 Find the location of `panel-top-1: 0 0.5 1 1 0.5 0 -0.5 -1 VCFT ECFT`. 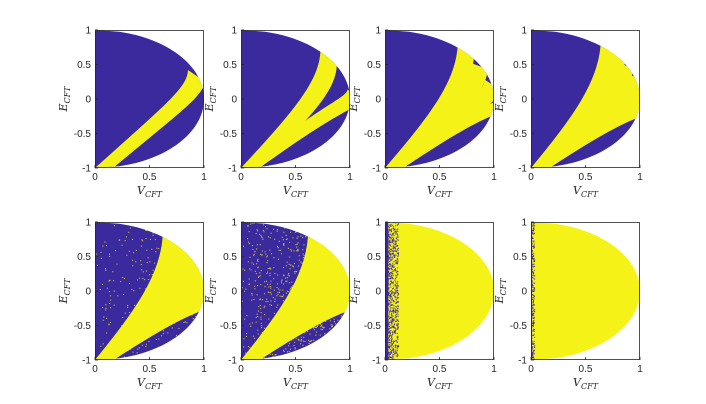

panel-top-1: 0 0.5 1 1 0.5 0 -0.5 -1 VCFT ECFT is located at coordinates (132, 113).